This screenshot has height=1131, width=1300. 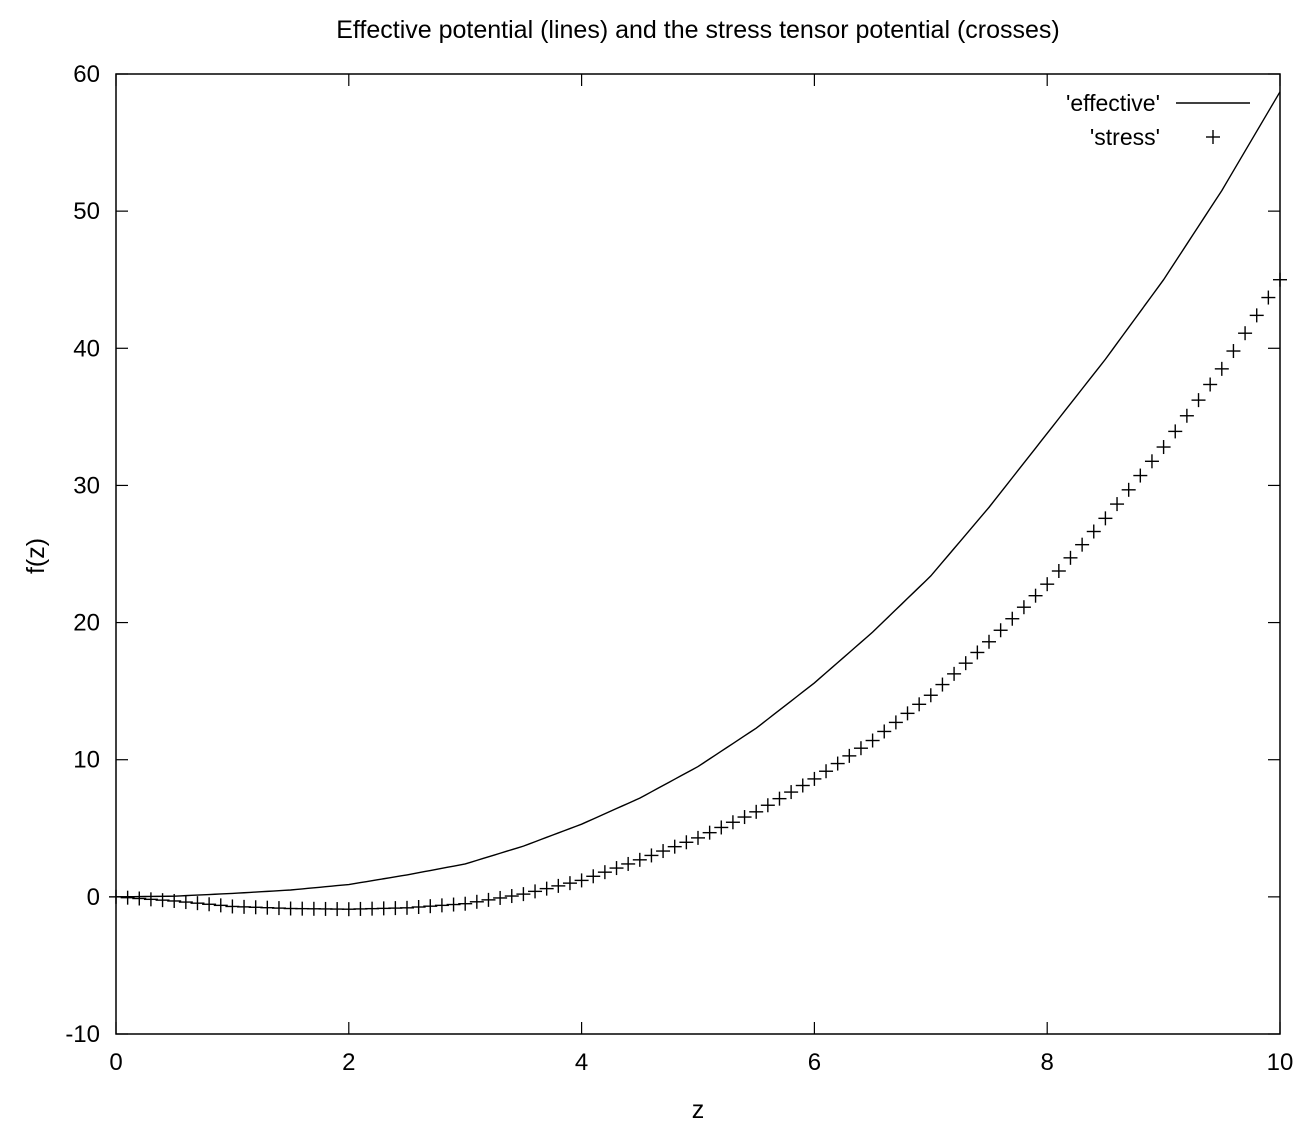 I want to click on y-tick-label: 40, so click(x=86, y=348).